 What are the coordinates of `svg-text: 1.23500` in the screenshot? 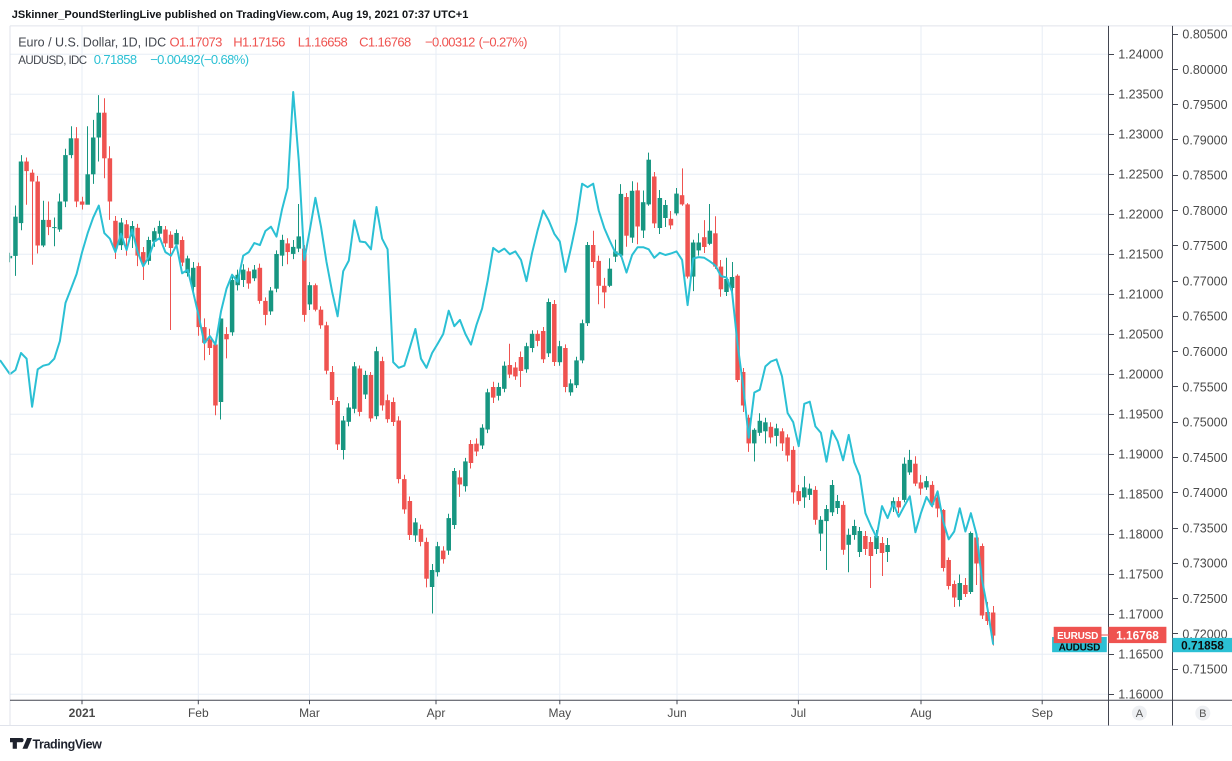 It's located at (1140, 95).